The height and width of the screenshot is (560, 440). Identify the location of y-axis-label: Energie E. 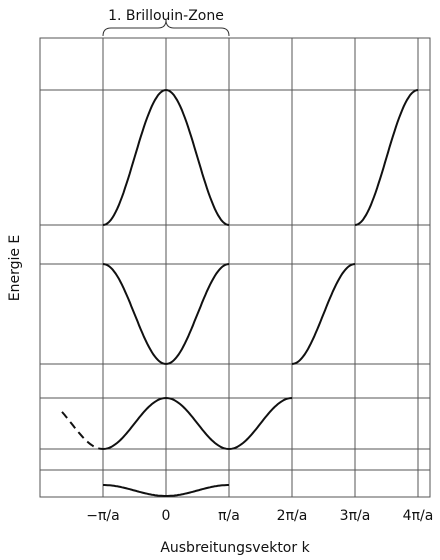
(15, 268).